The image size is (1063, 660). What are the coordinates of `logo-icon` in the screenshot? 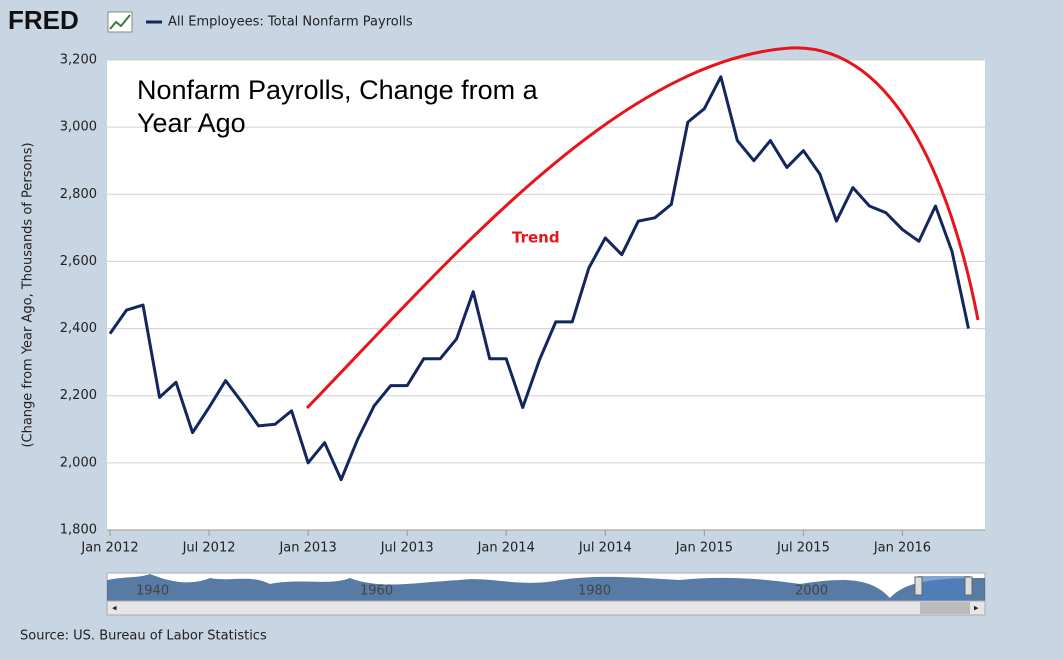 It's located at (120, 22).